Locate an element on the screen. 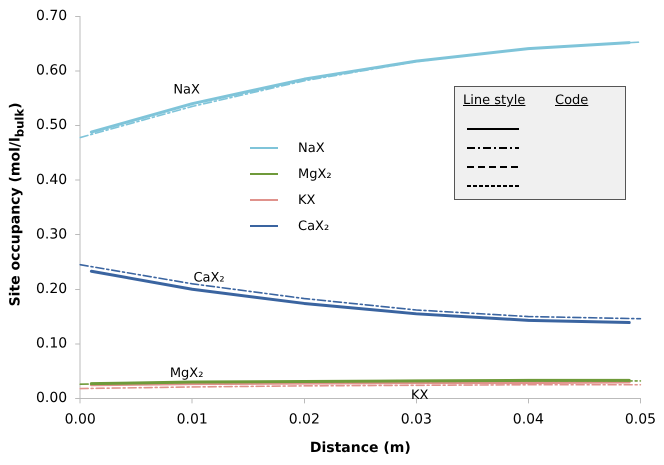  y-tick-label: 0.70 is located at coordinates (52, 16).